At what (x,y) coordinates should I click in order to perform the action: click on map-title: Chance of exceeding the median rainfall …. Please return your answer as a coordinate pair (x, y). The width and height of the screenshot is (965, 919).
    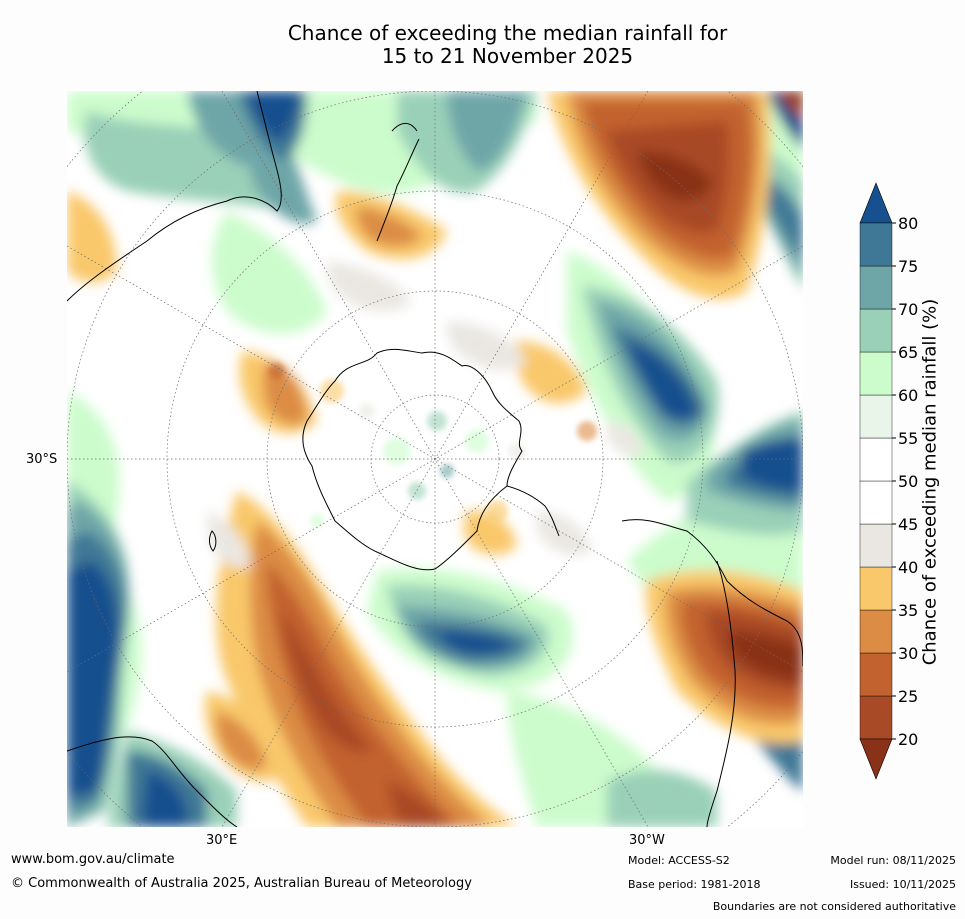
    Looking at the image, I should click on (482, 45).